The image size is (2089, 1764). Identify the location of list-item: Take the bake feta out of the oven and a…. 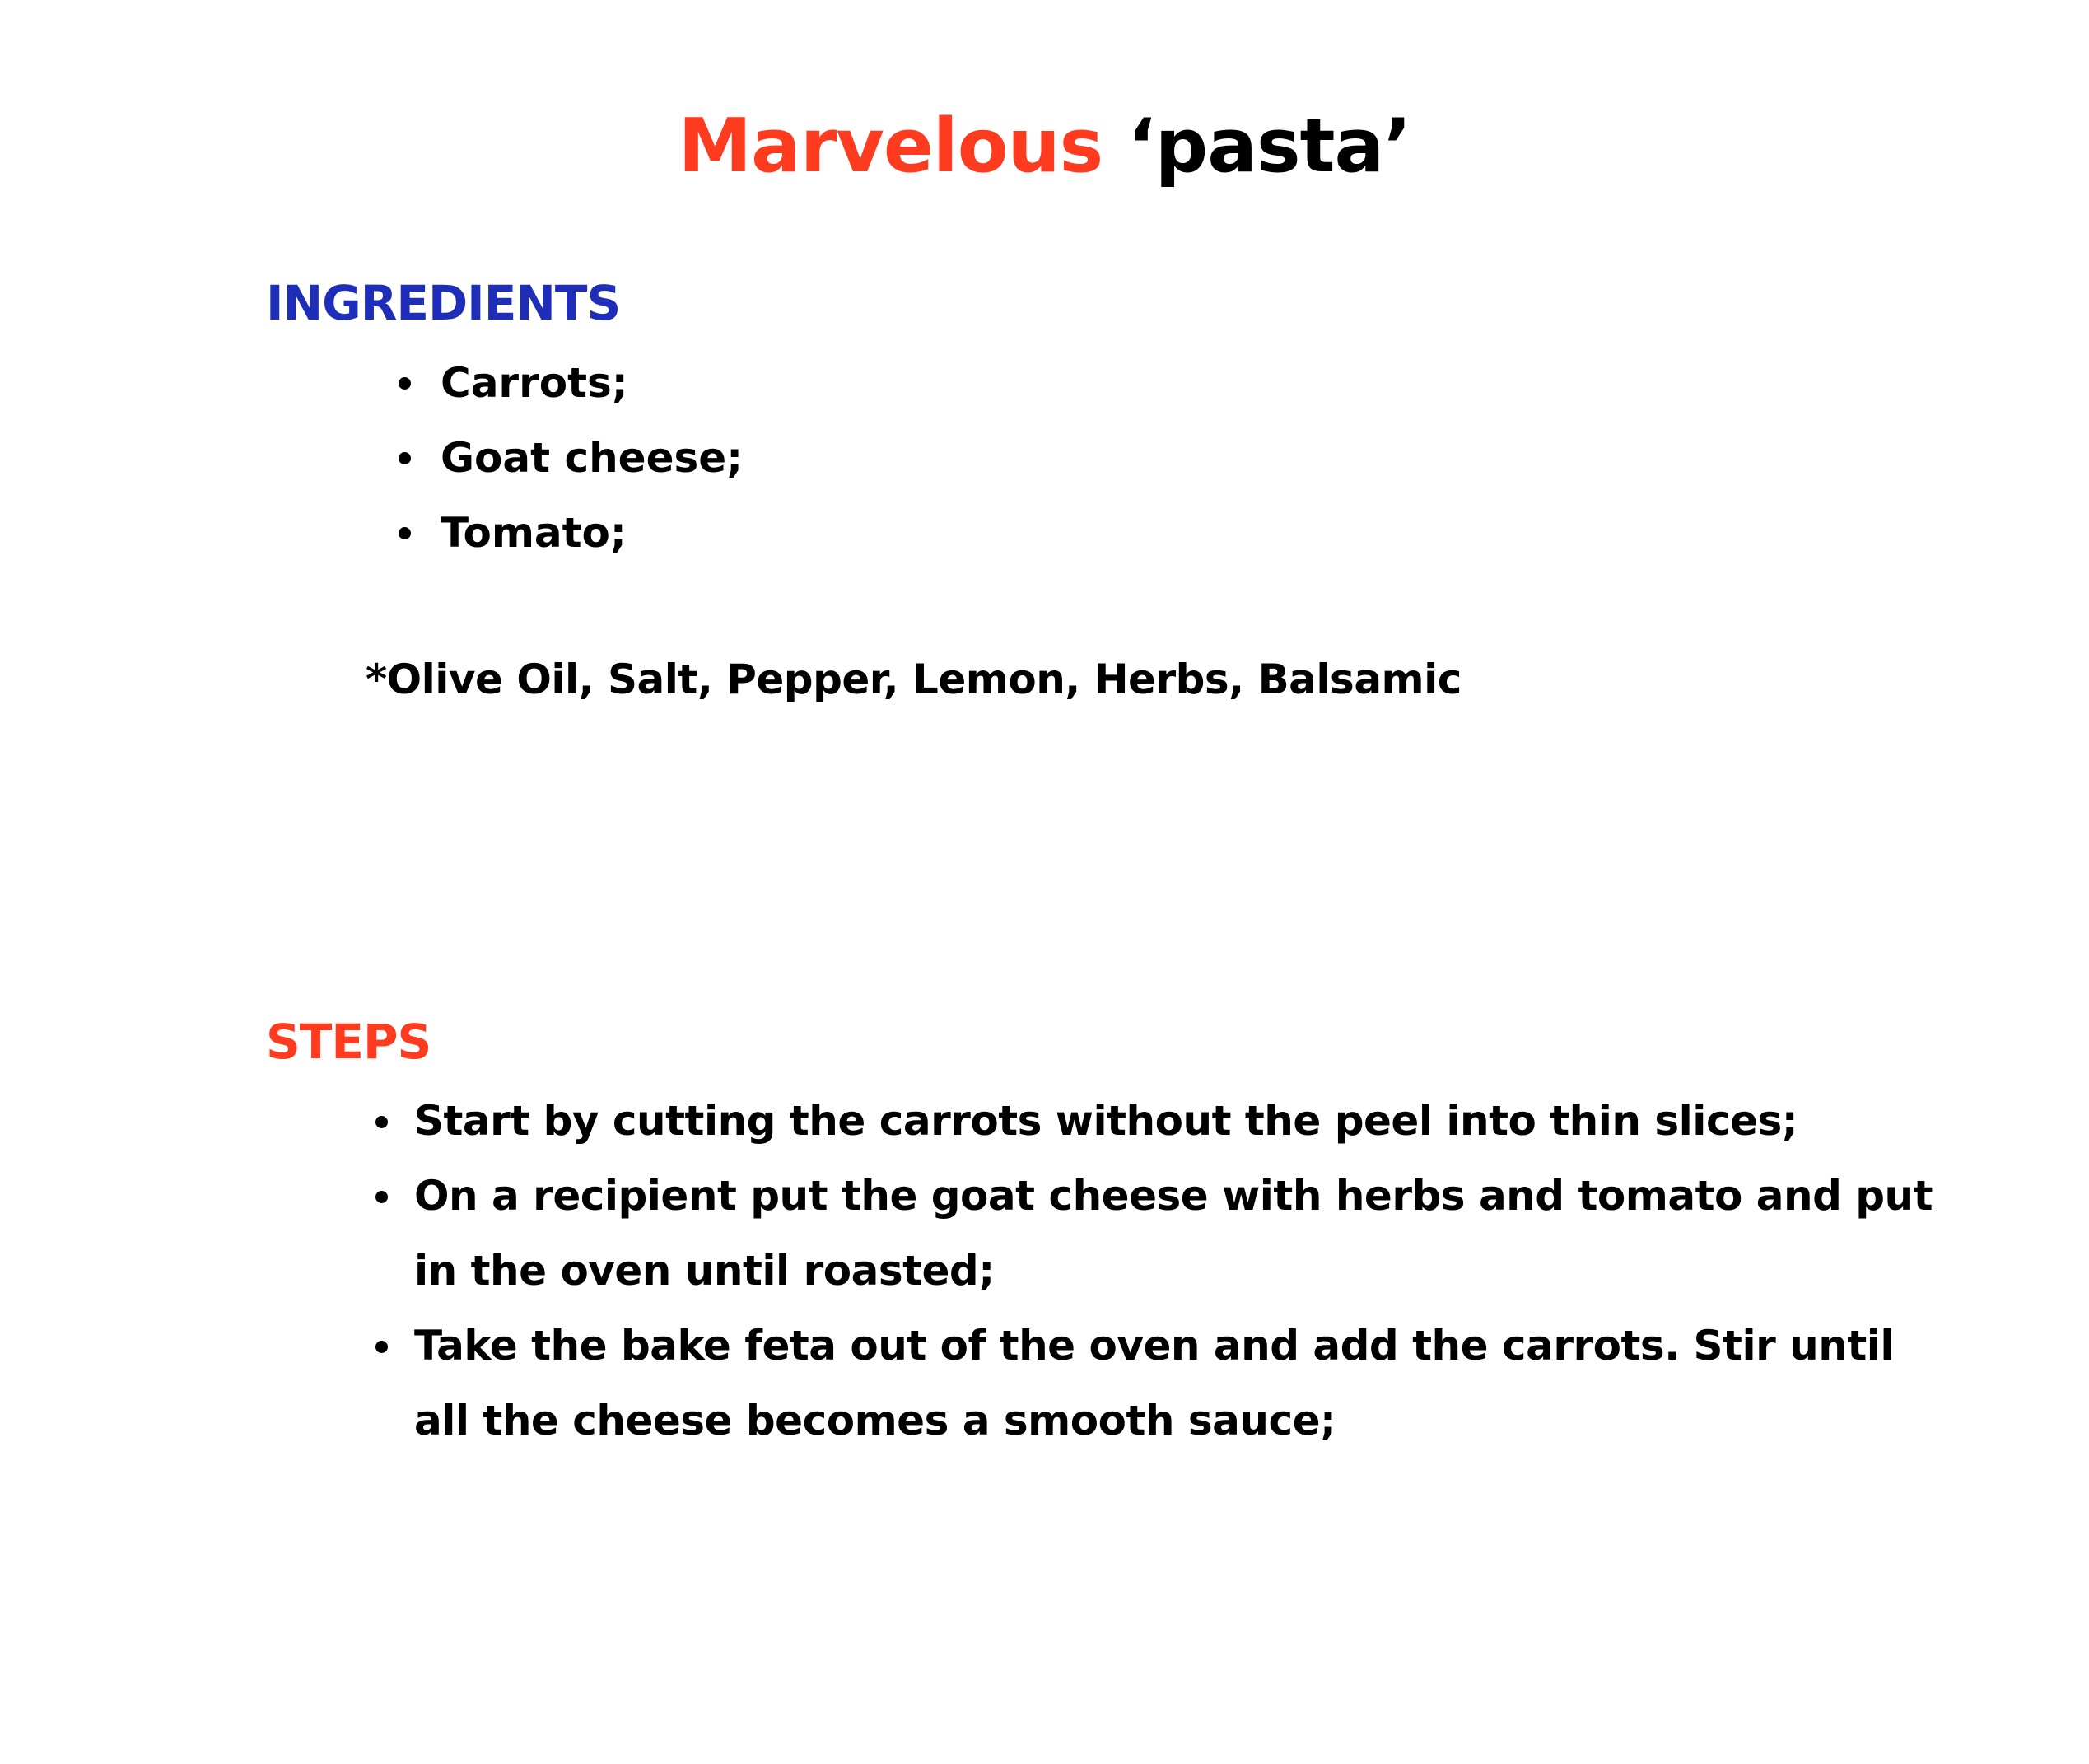
(1177, 1383).